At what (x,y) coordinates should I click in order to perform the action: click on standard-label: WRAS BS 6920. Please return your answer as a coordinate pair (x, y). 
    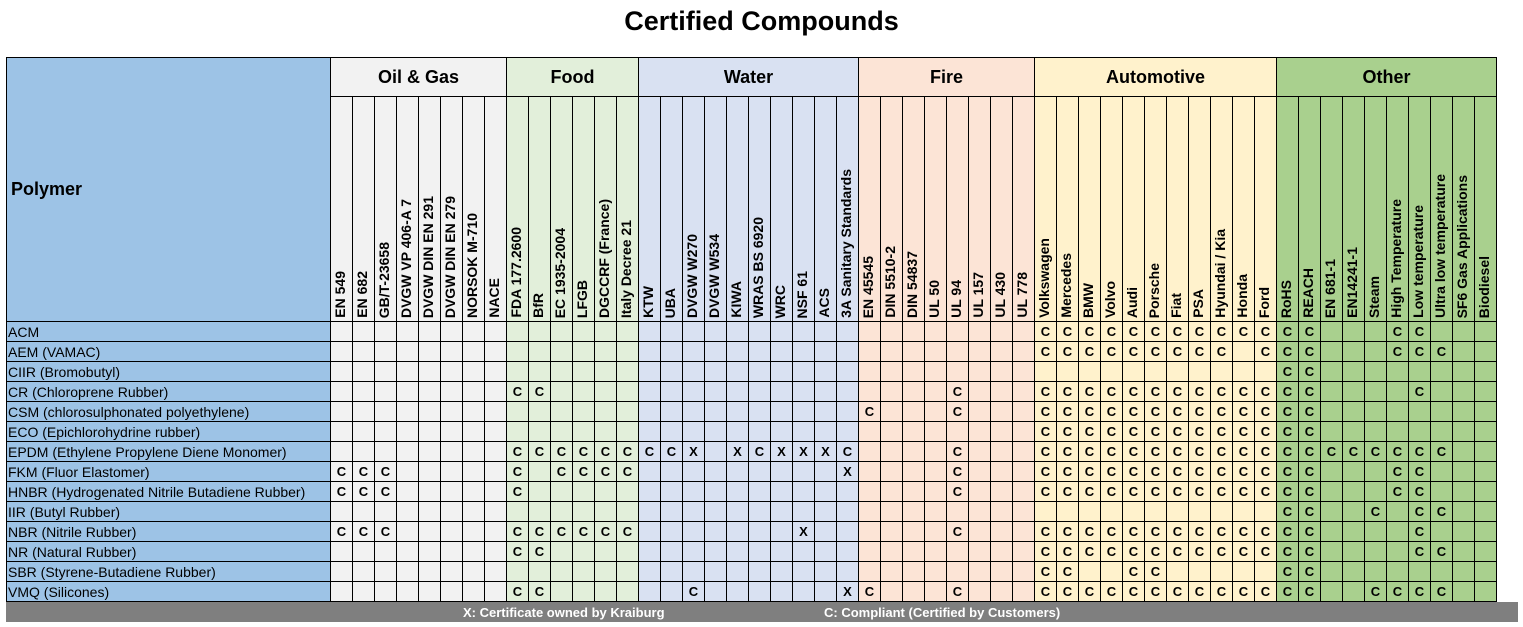
    Looking at the image, I should click on (758, 267).